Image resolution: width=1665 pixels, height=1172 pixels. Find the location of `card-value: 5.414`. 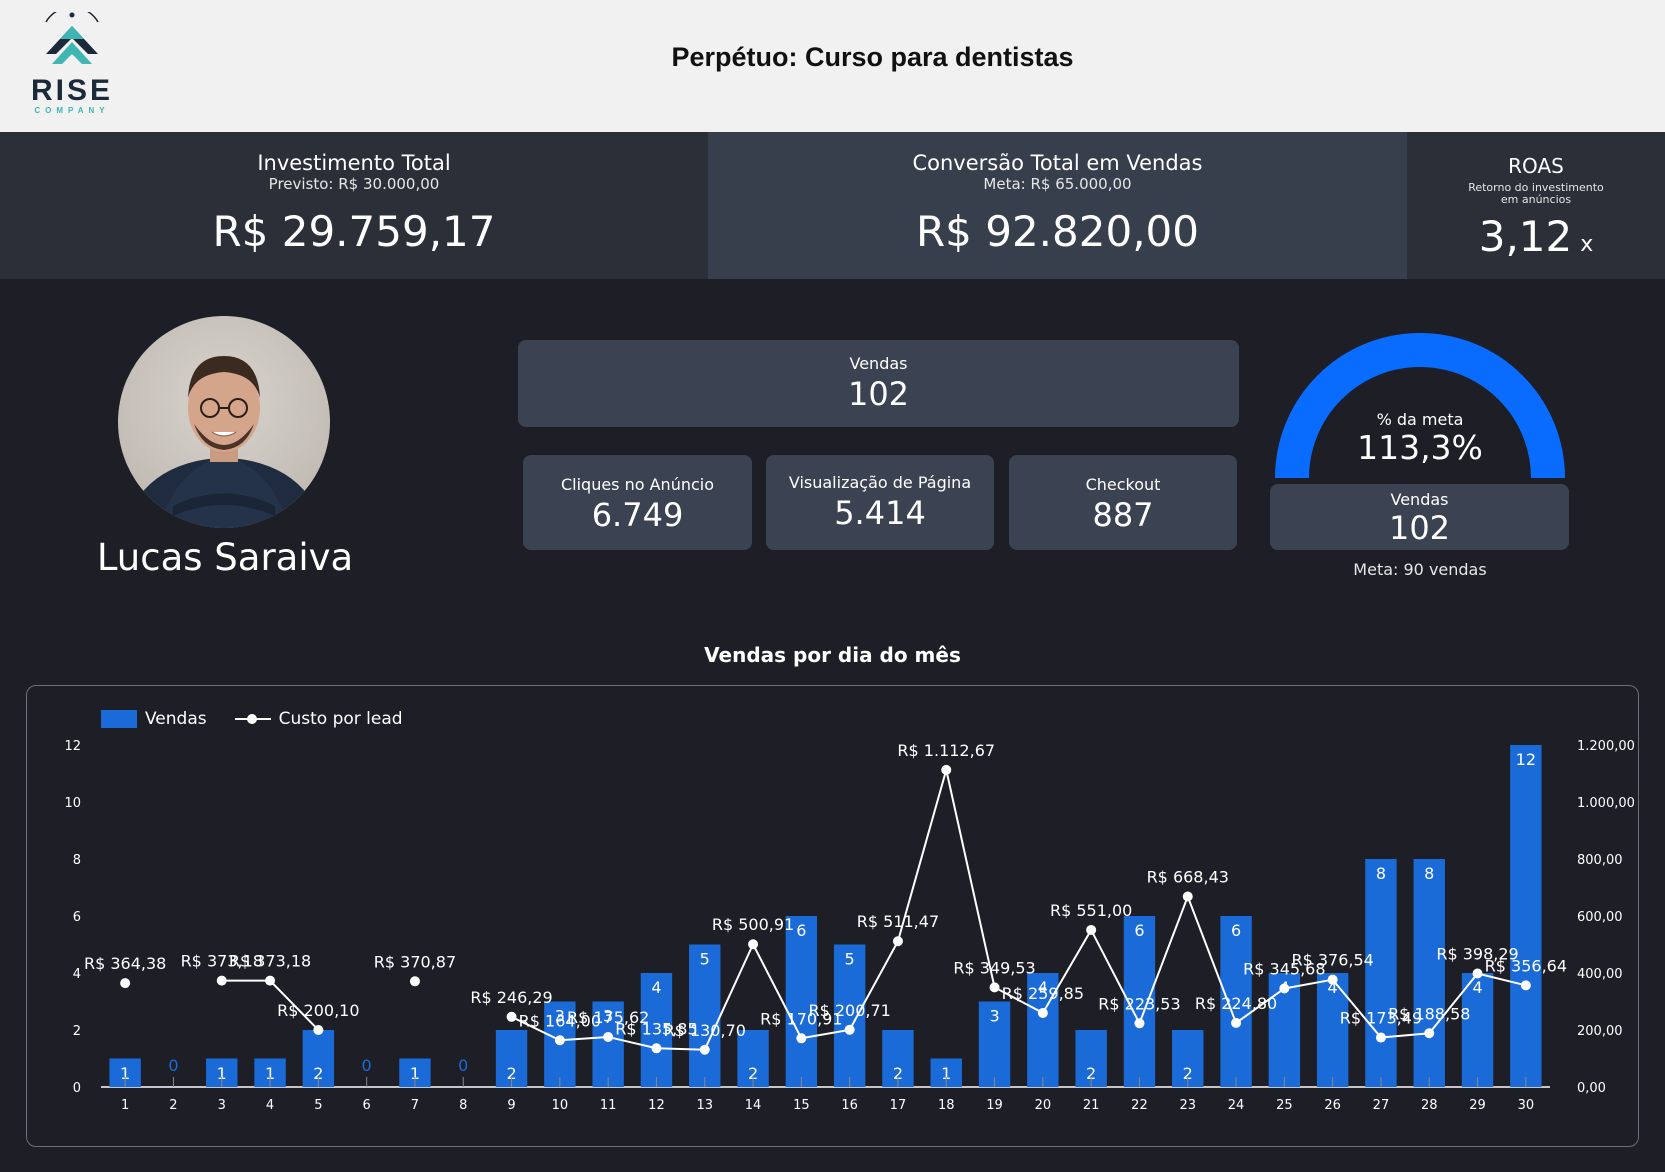

card-value: 5.414 is located at coordinates (880, 513).